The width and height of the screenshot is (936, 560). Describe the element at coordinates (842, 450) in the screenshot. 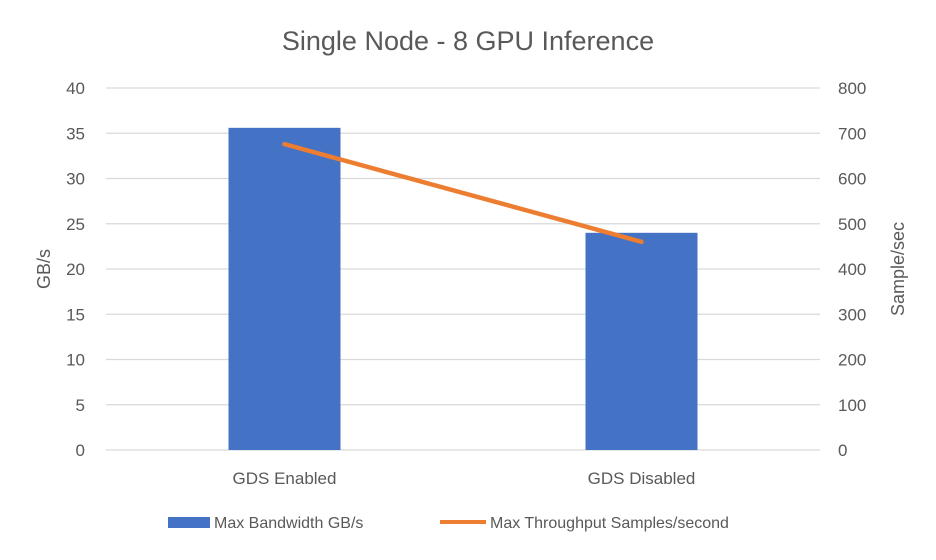

I see `y2-tick-label: 0` at that location.